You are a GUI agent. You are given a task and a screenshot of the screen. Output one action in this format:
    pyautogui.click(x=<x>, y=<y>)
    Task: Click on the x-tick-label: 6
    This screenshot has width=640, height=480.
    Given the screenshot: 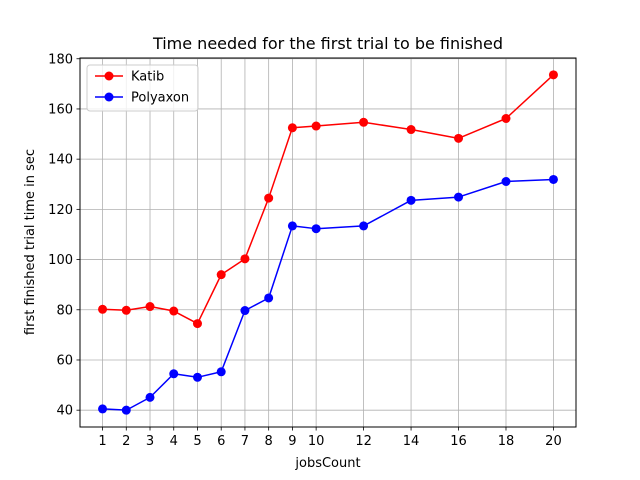 What is the action you would take?
    pyautogui.click(x=221, y=441)
    